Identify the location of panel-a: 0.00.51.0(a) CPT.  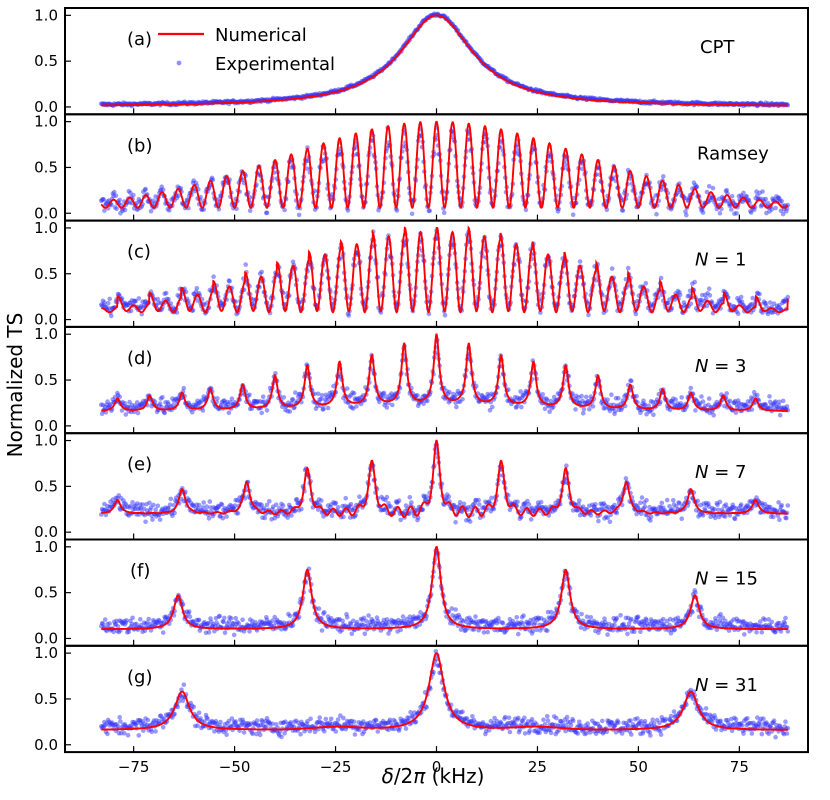
(421, 61).